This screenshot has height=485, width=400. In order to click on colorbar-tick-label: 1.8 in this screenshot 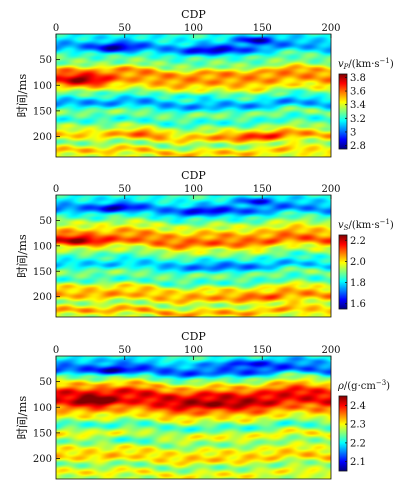, I will do `click(358, 283)`.